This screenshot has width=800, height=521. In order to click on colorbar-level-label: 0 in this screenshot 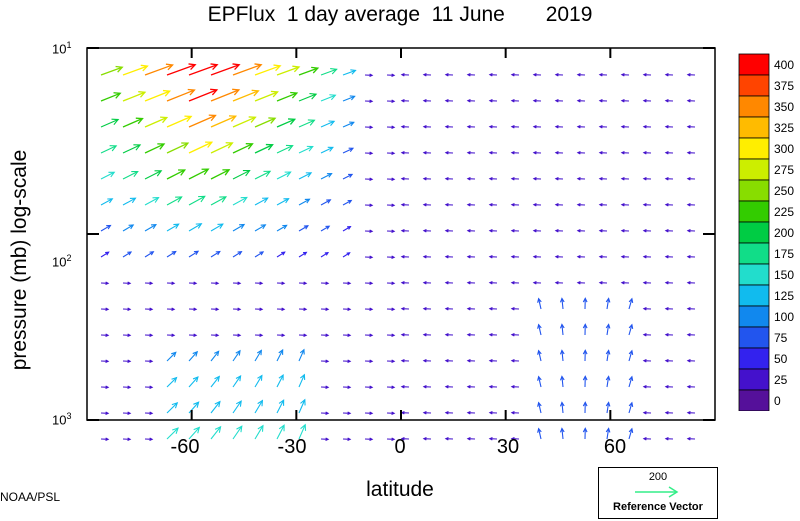, I will do `click(777, 401)`.